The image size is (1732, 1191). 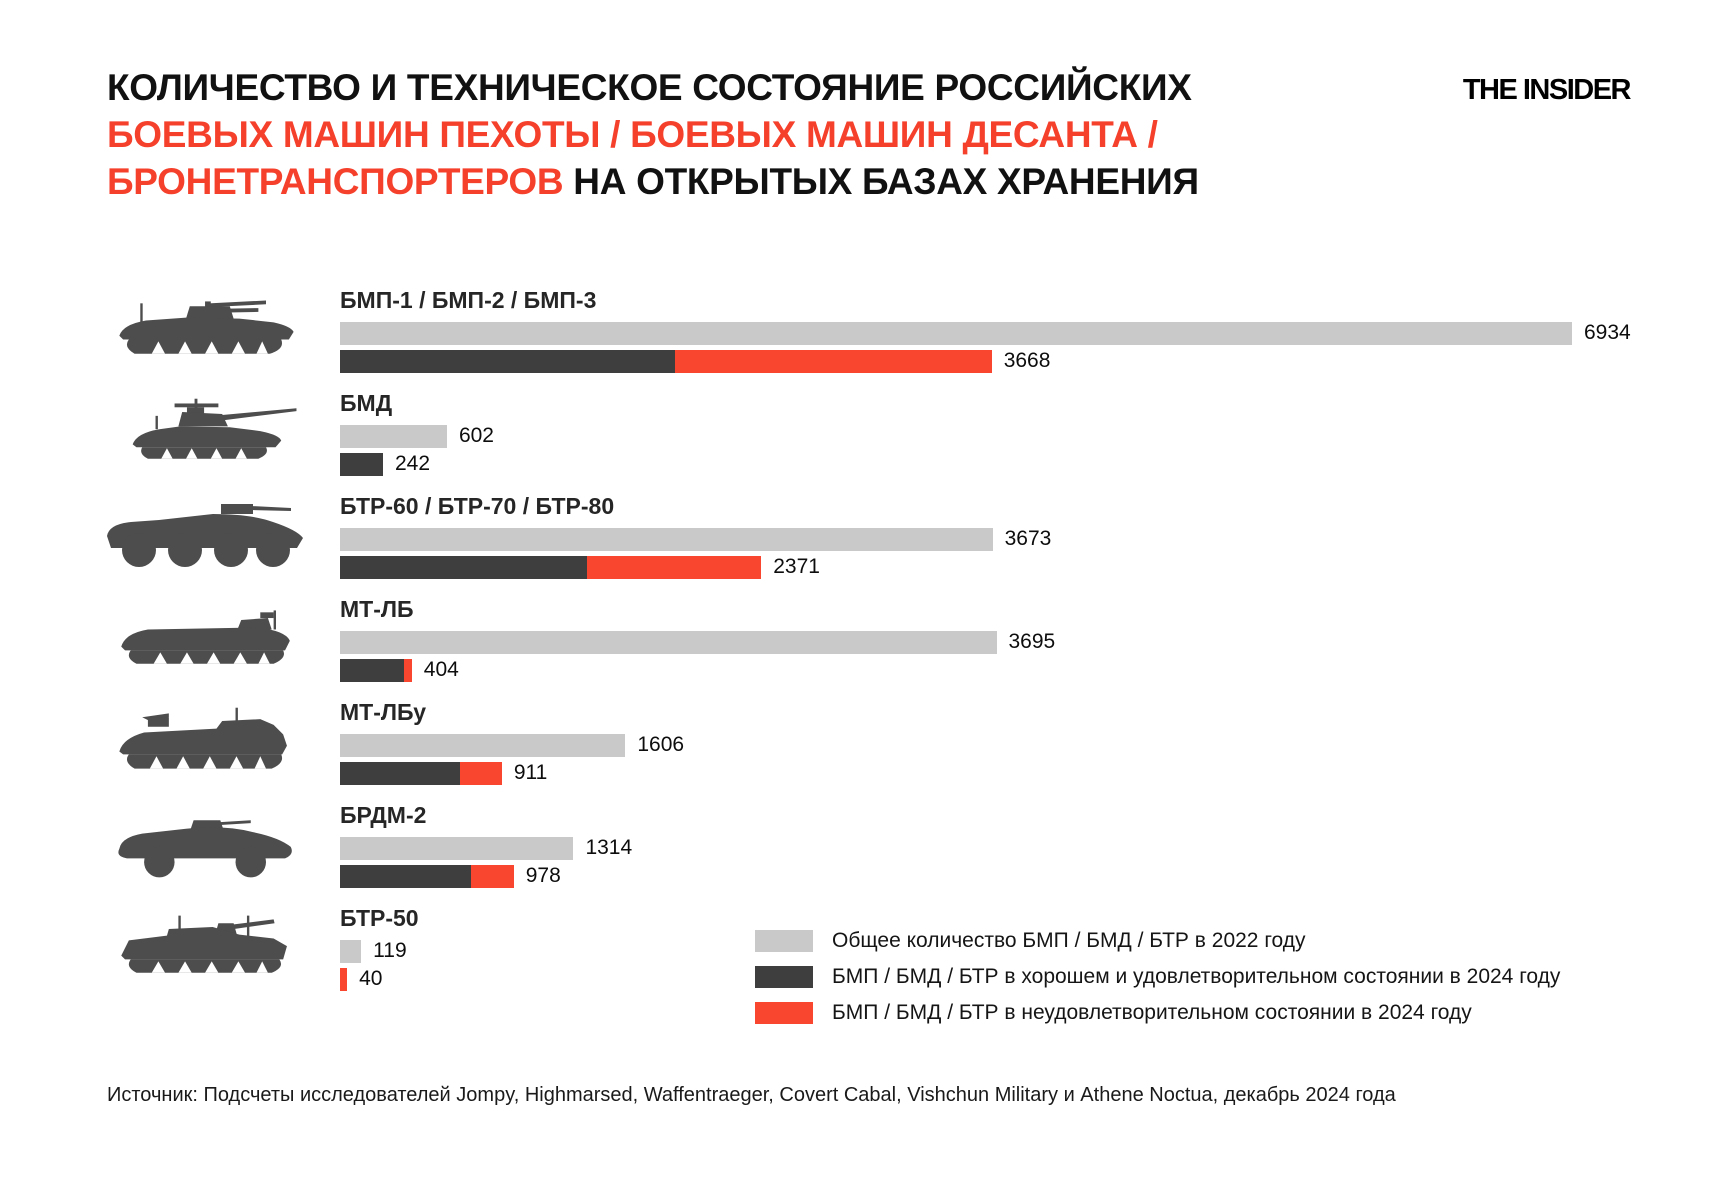 I want to click on total-bar-line: 3673, so click(x=1006, y=539).